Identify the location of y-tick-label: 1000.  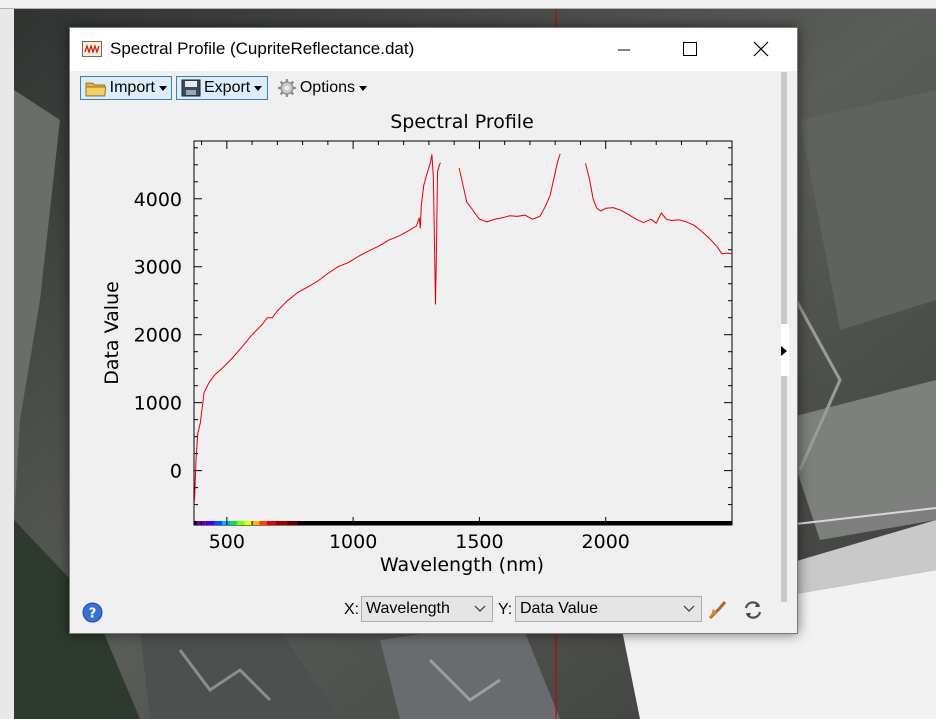
(158, 404).